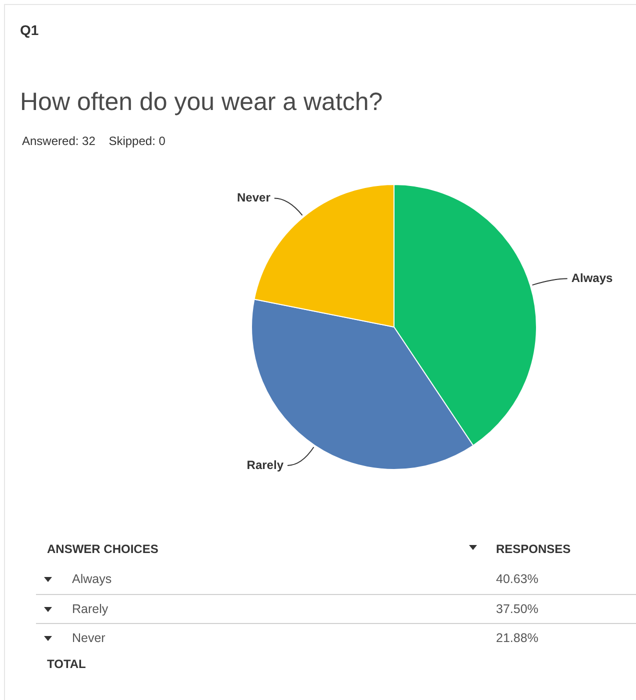  Describe the element at coordinates (265, 465) in the screenshot. I see `slice-label: Rarely` at that location.